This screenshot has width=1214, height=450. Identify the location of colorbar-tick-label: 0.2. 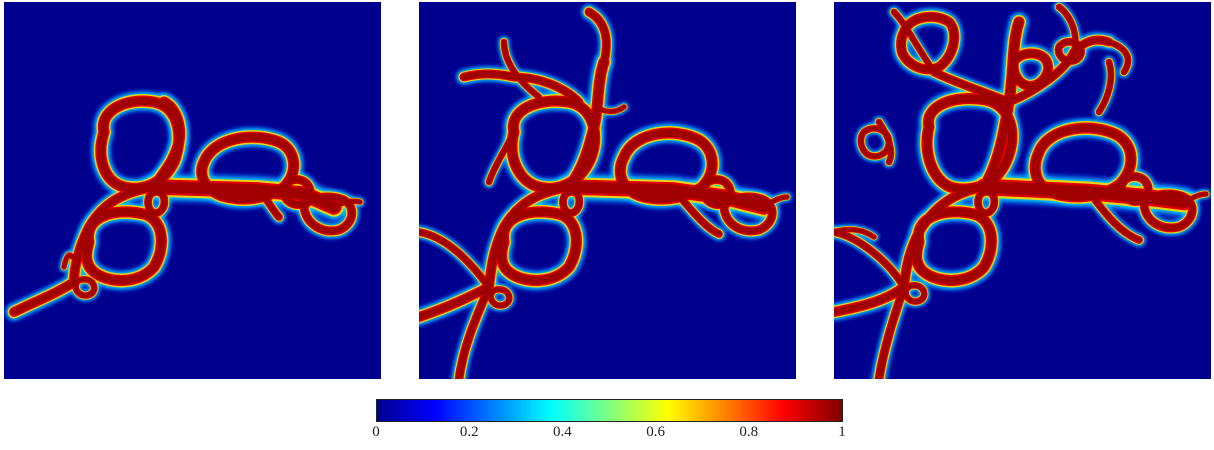
(469, 432).